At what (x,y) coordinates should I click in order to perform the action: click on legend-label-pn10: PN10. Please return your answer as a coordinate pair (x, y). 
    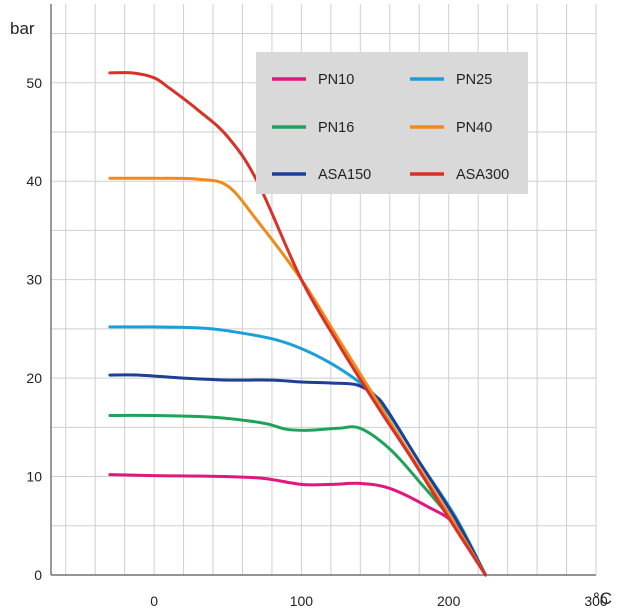
    Looking at the image, I should click on (336, 80).